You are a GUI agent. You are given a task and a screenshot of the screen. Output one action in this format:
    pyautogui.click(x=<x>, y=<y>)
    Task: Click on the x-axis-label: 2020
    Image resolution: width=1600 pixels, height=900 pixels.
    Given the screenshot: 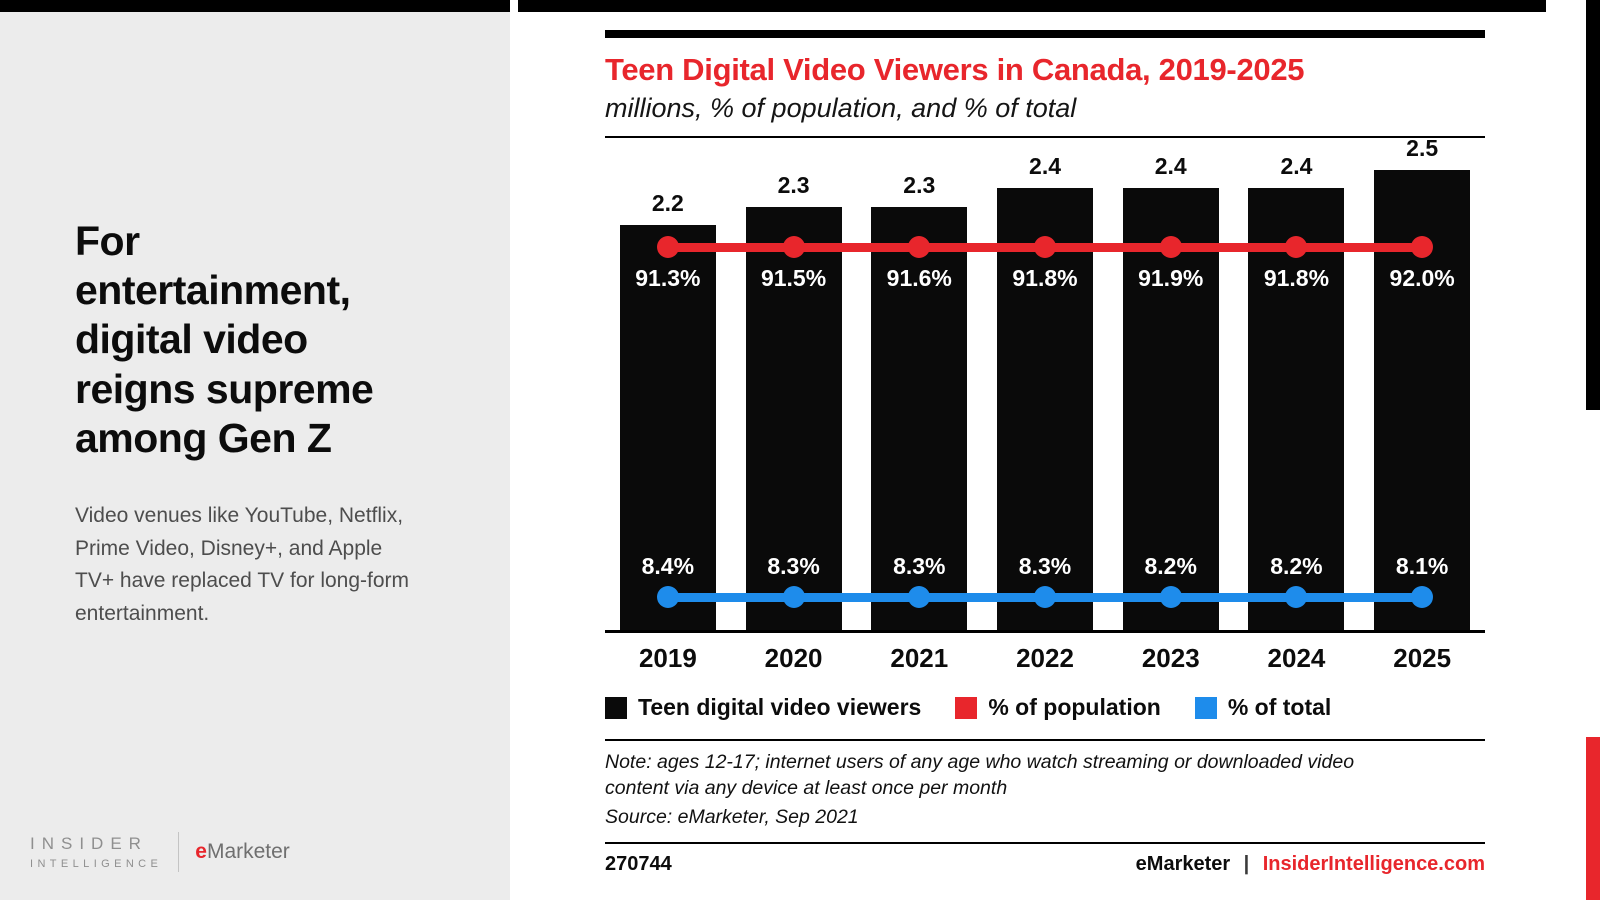 What is the action you would take?
    pyautogui.click(x=793, y=658)
    